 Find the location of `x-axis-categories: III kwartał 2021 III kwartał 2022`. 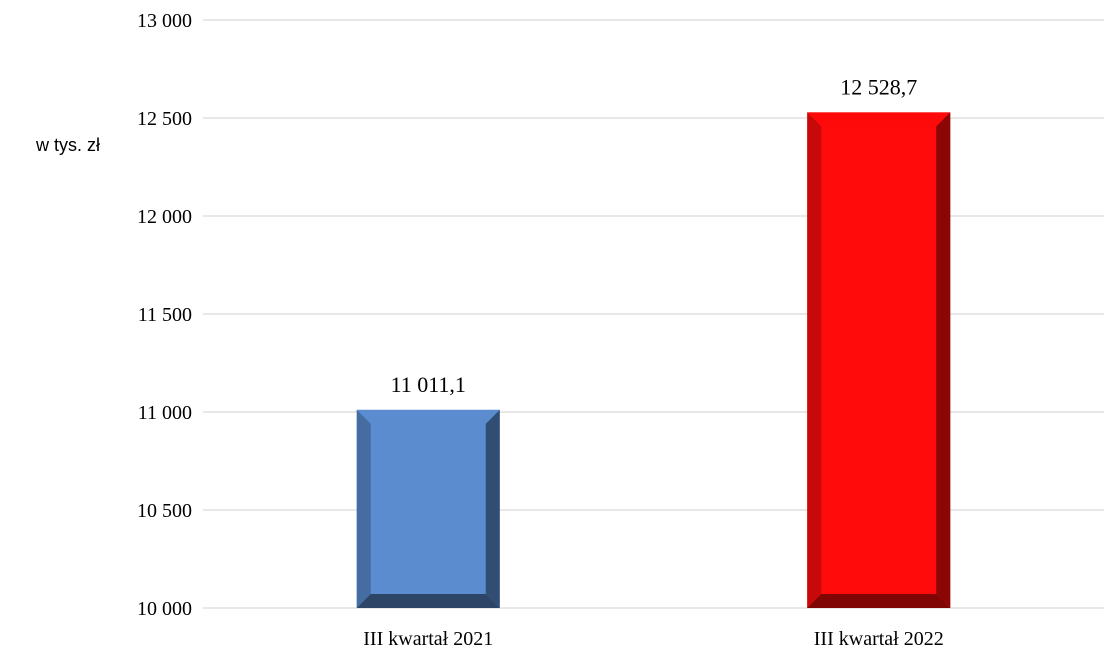

x-axis-categories: III kwartał 2021 III kwartał 2022 is located at coordinates (653, 639).